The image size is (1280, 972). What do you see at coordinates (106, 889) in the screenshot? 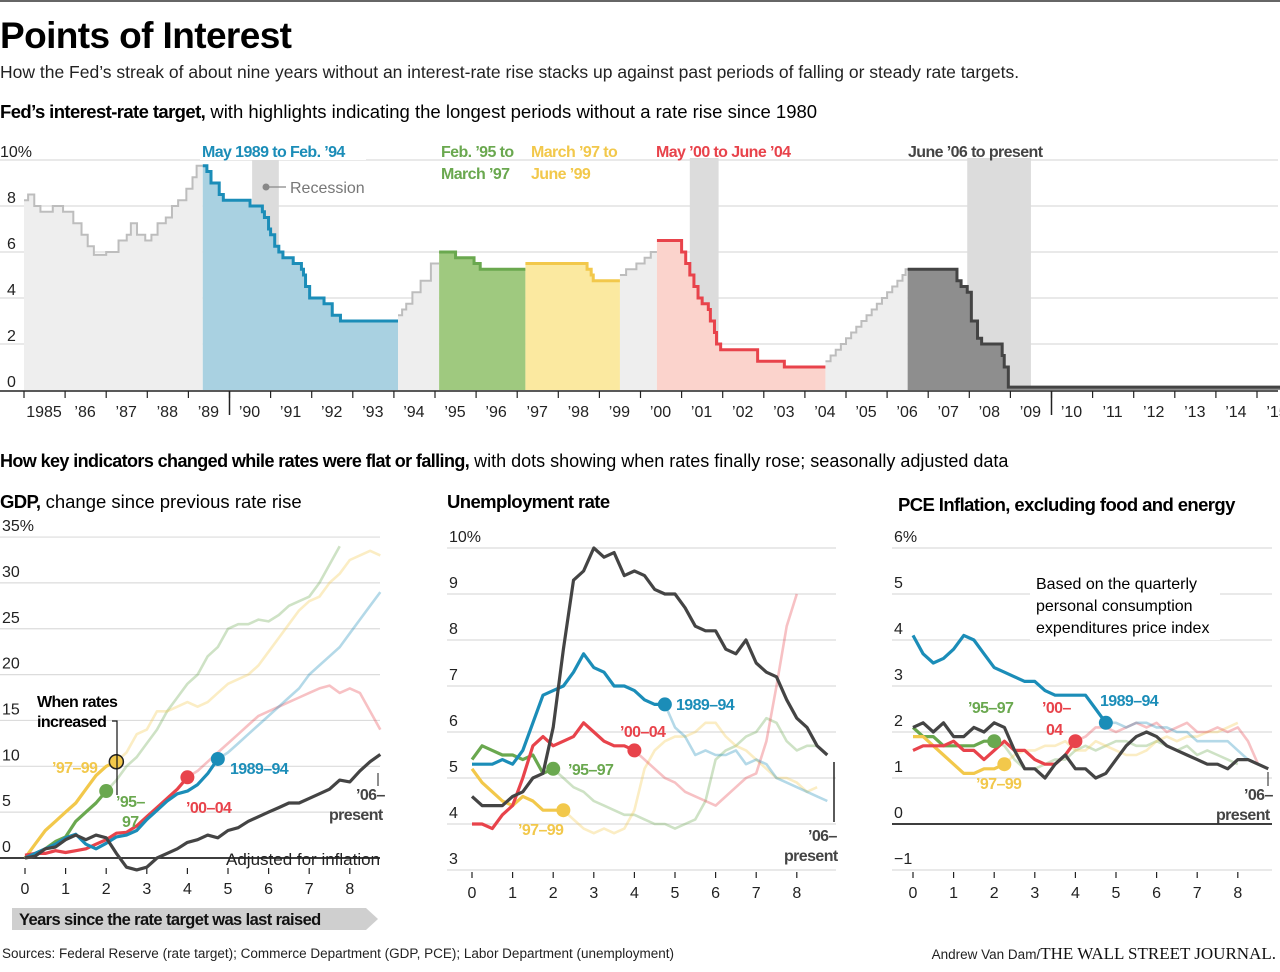
I see `x-tick-label: 2` at bounding box center [106, 889].